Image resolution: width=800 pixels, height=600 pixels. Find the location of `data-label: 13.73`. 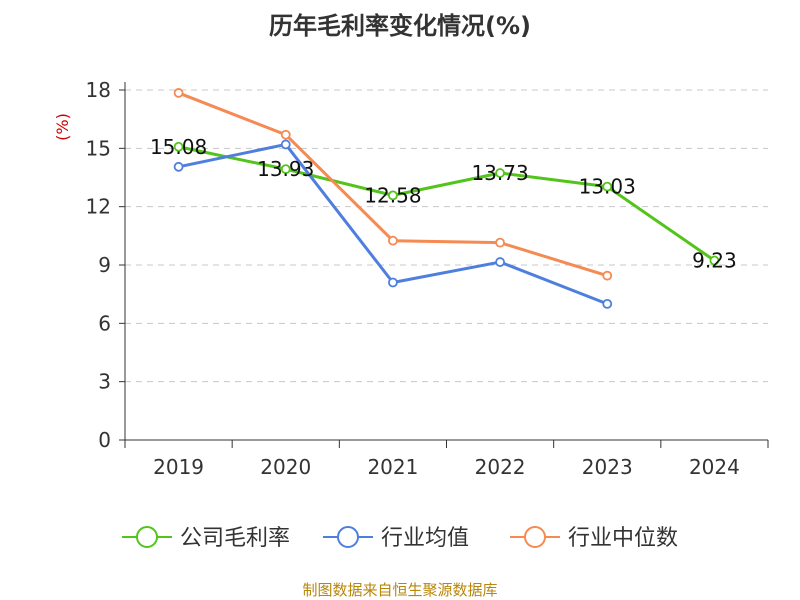

data-label: 13.73 is located at coordinates (499, 173).